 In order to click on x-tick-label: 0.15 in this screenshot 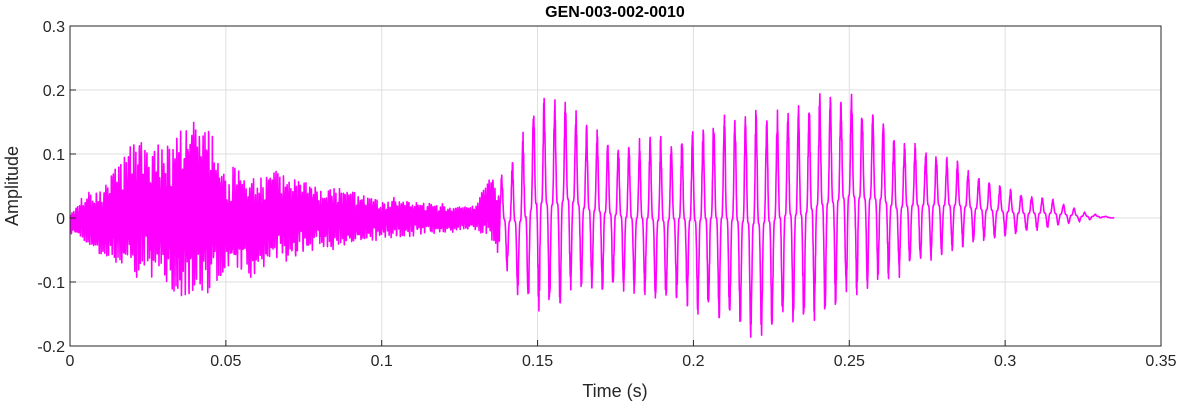, I will do `click(537, 361)`.